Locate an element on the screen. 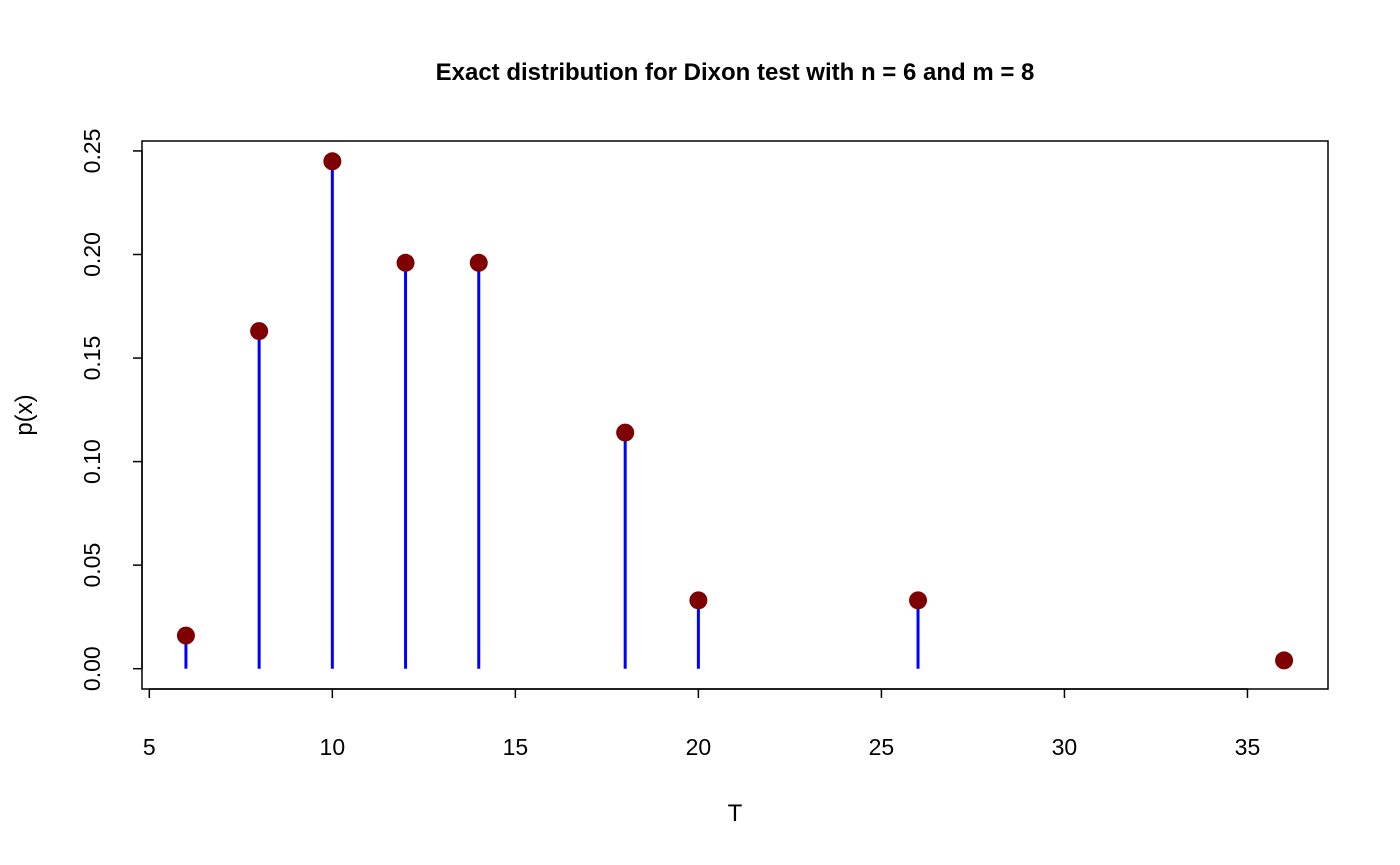 This screenshot has height=865, width=1400. x-axis: 5 10 15 20 25 30 35 is located at coordinates (702, 724).